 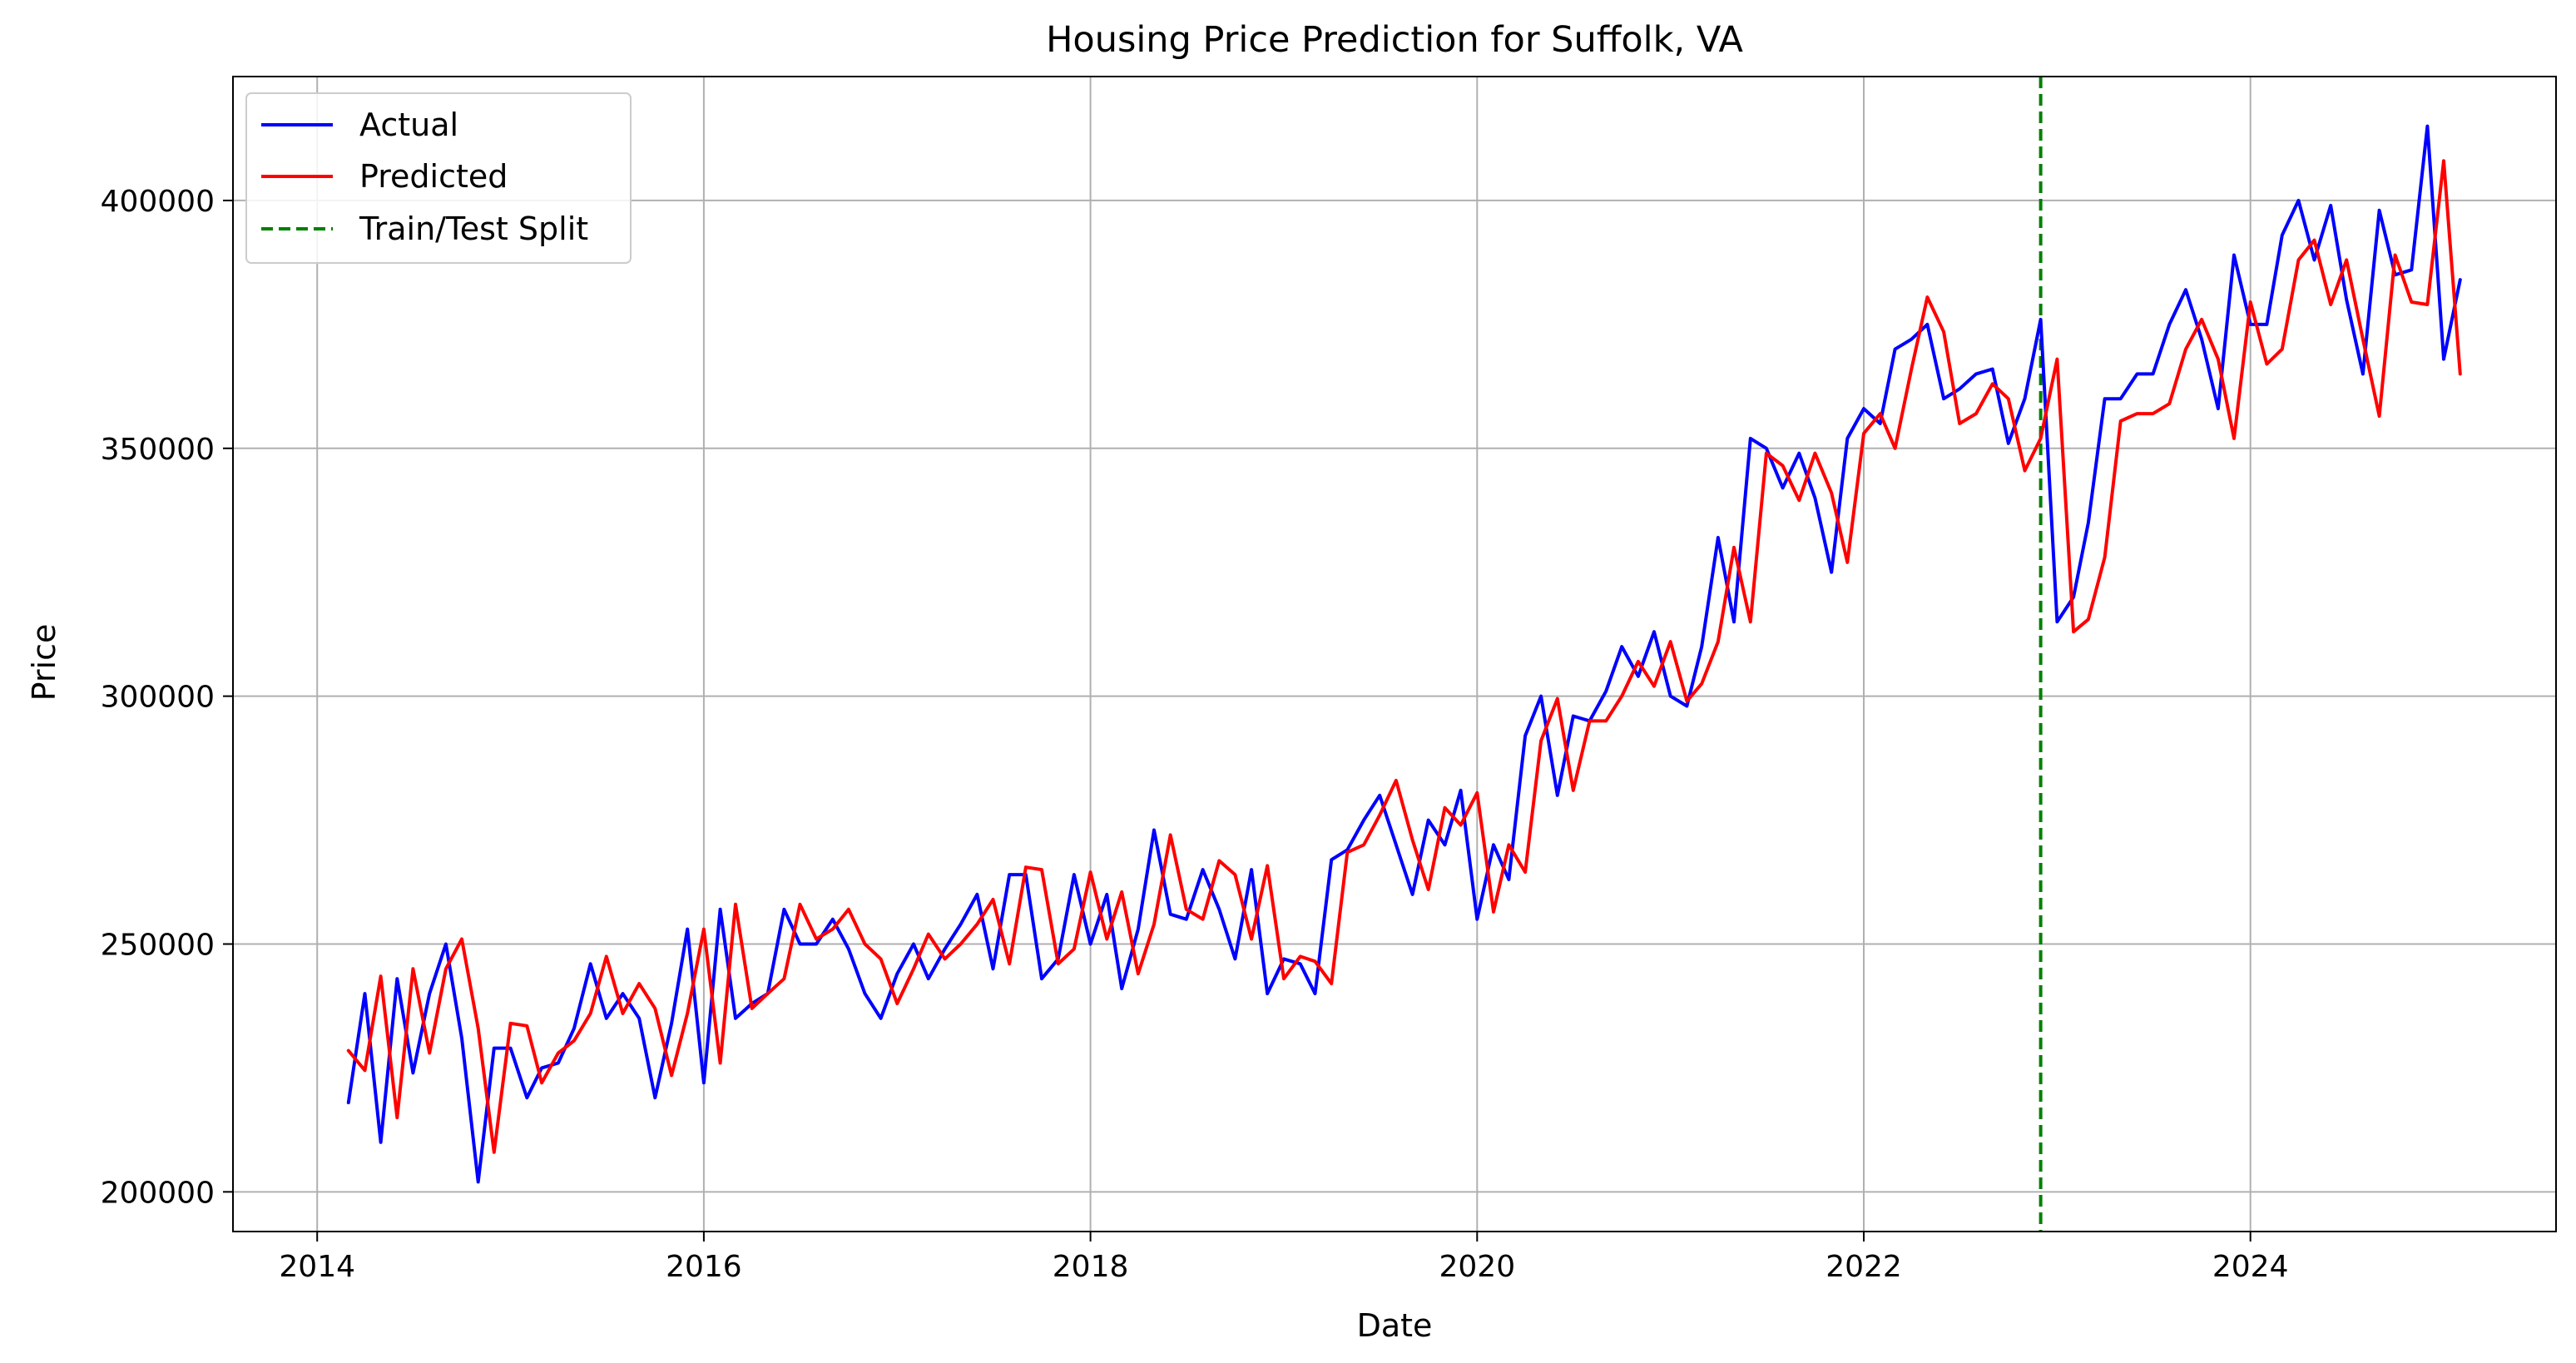 What do you see at coordinates (408, 125) in the screenshot?
I see `legend-label-actual: Actual` at bounding box center [408, 125].